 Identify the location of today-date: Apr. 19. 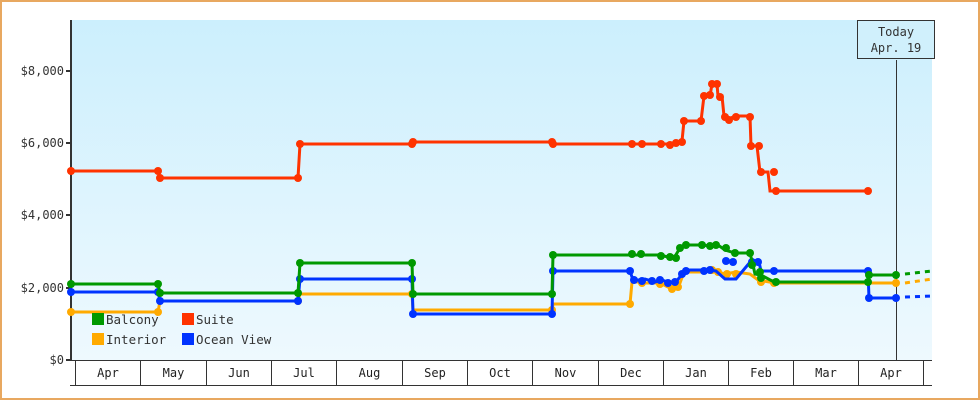
(896, 48).